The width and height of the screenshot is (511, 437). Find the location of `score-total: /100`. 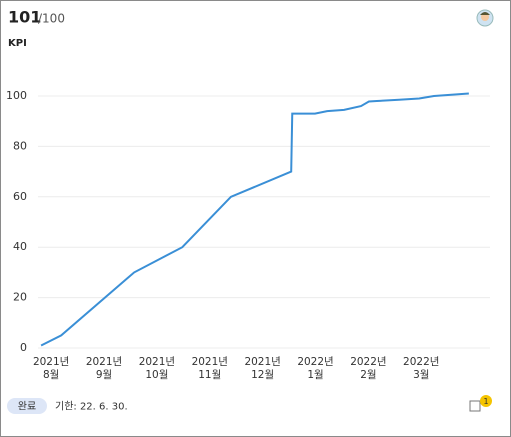

score-total: /100 is located at coordinates (51, 19).